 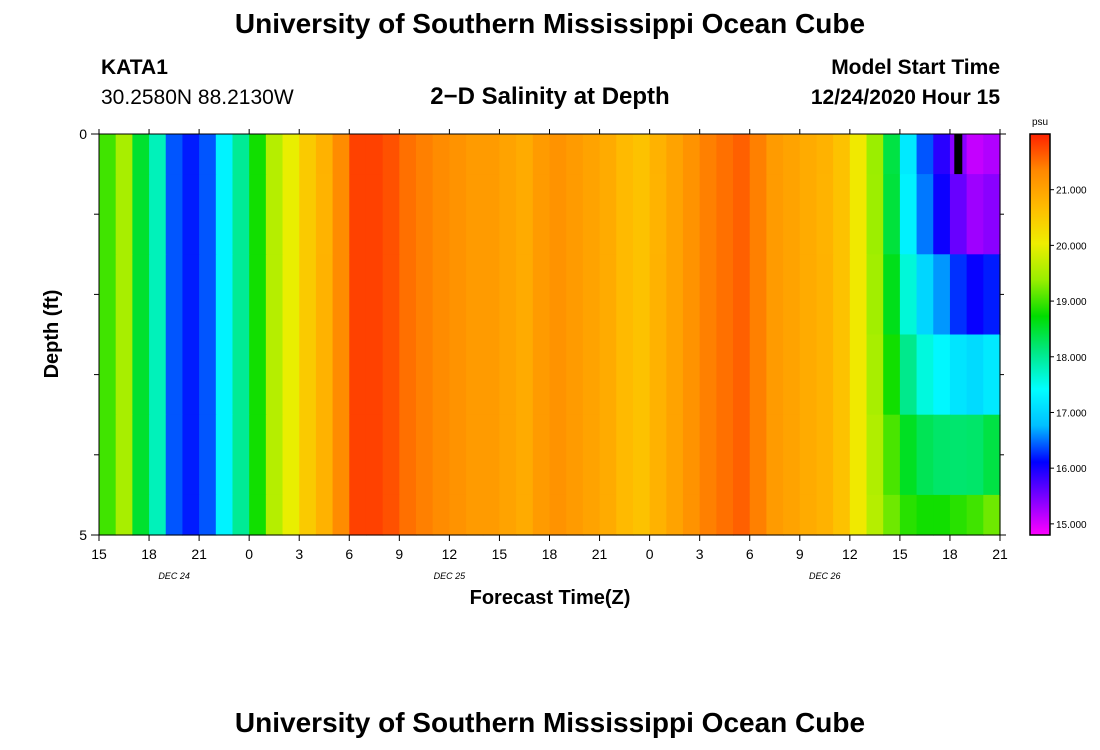 What do you see at coordinates (1071, 469) in the screenshot?
I see `colorbar-tick-label: 16.000` at bounding box center [1071, 469].